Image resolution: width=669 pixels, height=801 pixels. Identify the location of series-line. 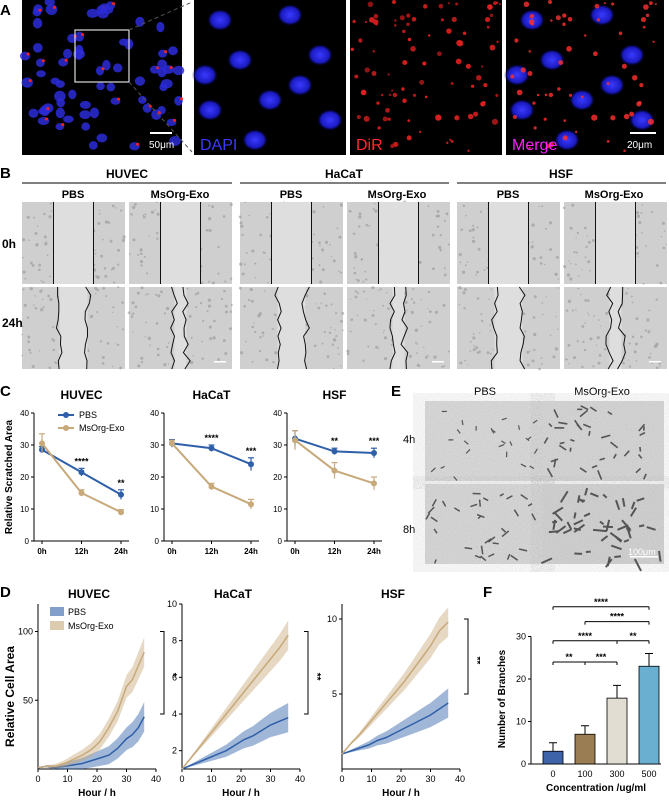
(211, 474).